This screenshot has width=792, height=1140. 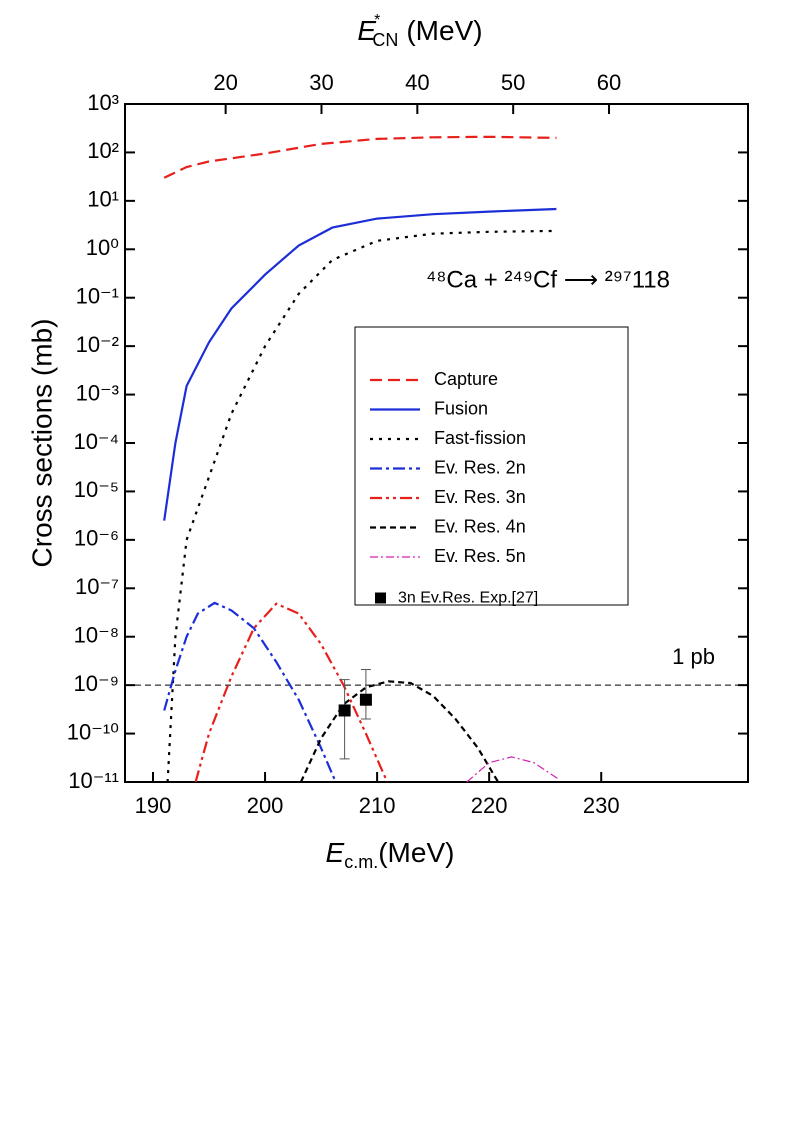 I want to click on y-tick-label: 10⁻⁶, so click(x=96, y=538).